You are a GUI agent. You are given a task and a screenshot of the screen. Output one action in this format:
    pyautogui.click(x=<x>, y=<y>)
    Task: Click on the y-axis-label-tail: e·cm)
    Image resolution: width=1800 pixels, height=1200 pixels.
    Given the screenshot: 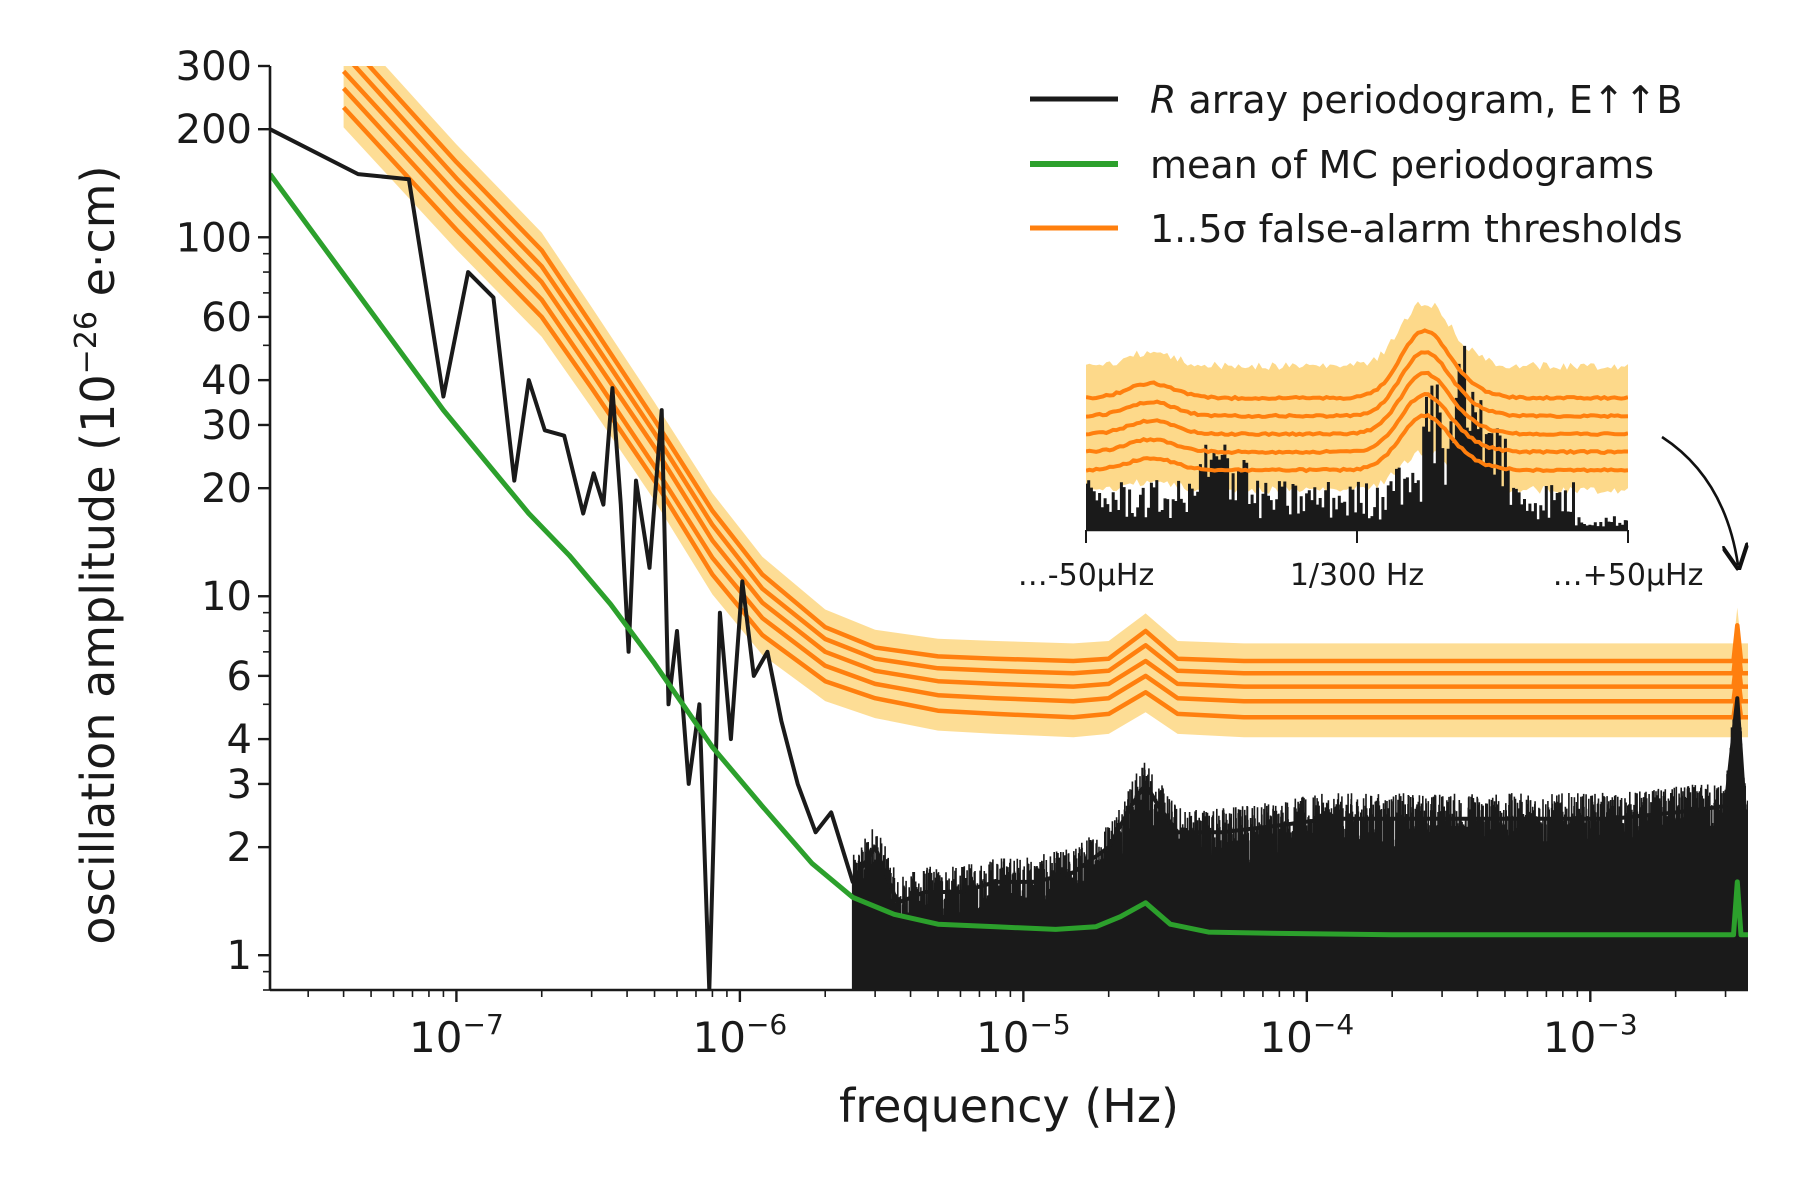 What is the action you would take?
    pyautogui.click(x=98, y=238)
    